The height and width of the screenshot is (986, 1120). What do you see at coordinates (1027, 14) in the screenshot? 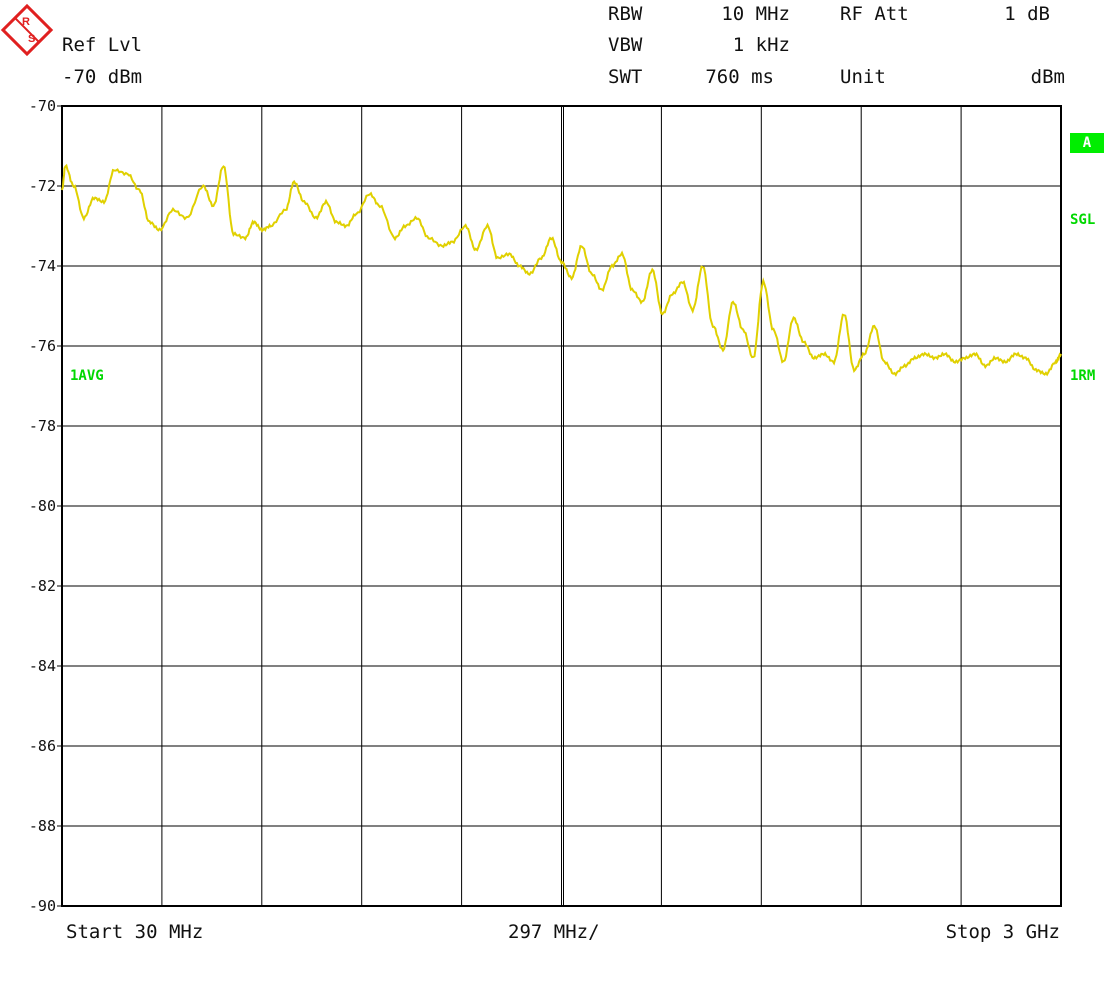
I see `rf-att-value: 1 dB` at bounding box center [1027, 14].